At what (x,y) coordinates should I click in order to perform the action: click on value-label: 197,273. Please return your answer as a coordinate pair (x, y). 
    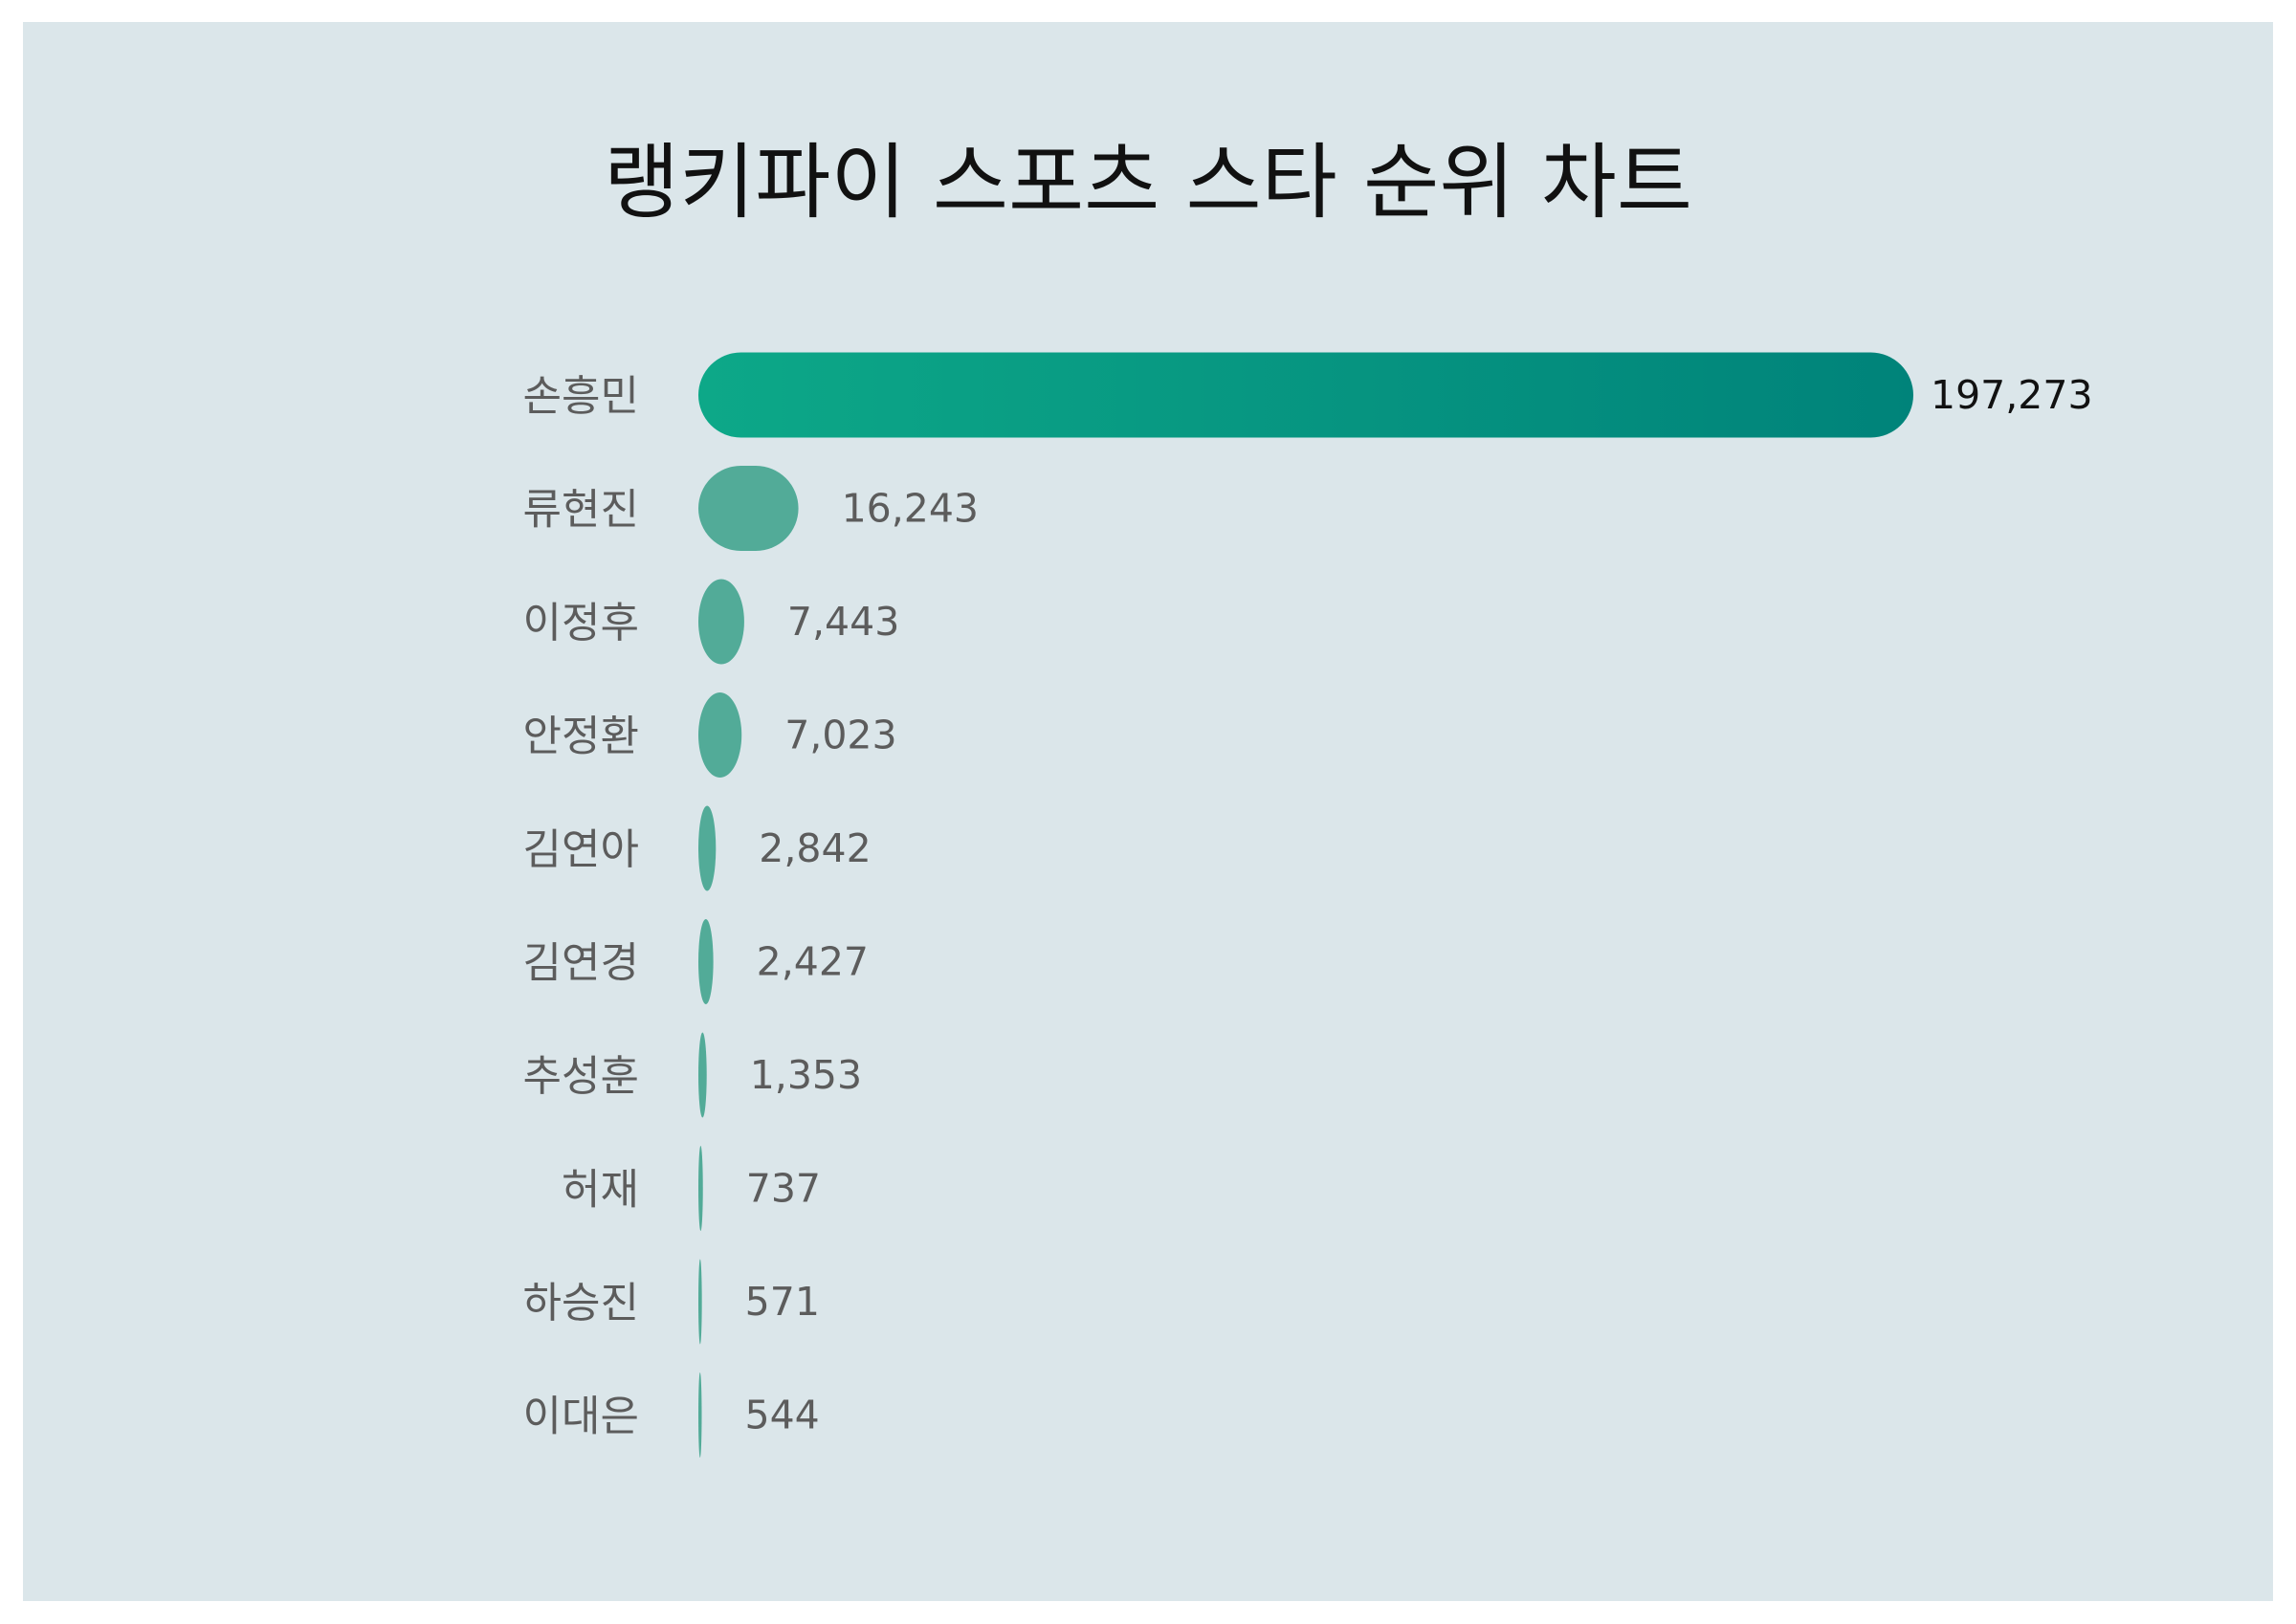
    Looking at the image, I should click on (2012, 395).